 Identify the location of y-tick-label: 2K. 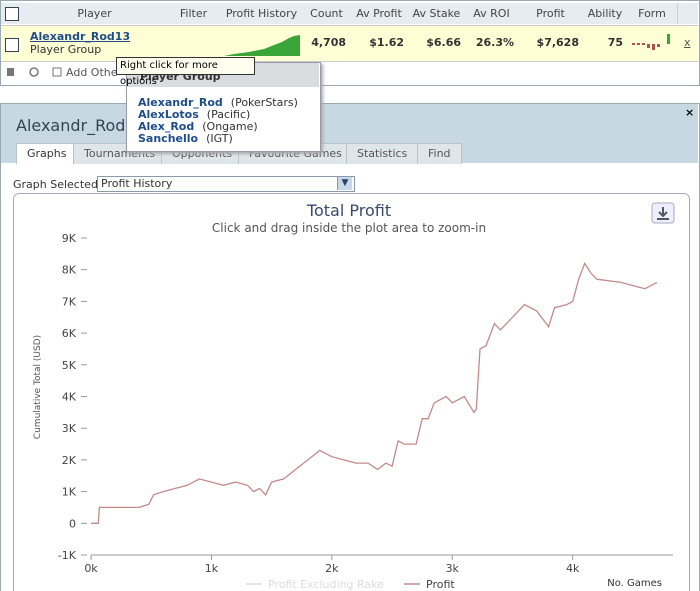
(69, 460).